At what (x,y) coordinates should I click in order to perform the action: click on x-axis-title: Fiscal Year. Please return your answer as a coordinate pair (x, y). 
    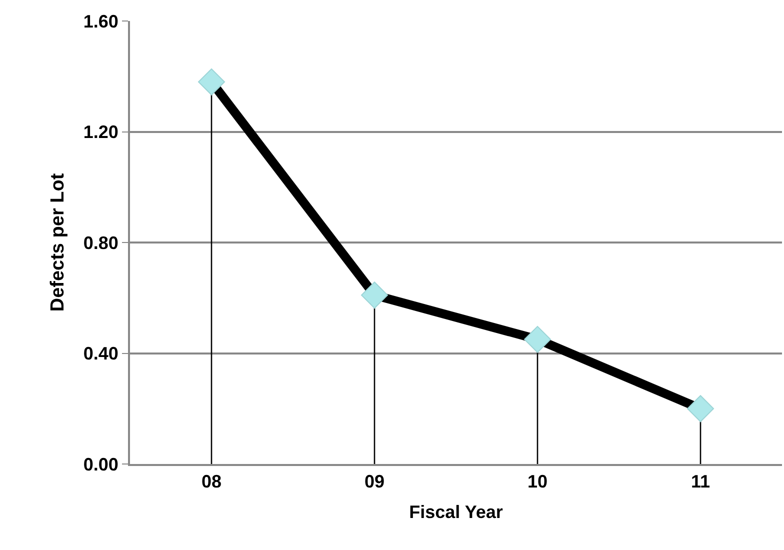
    Looking at the image, I should click on (456, 512).